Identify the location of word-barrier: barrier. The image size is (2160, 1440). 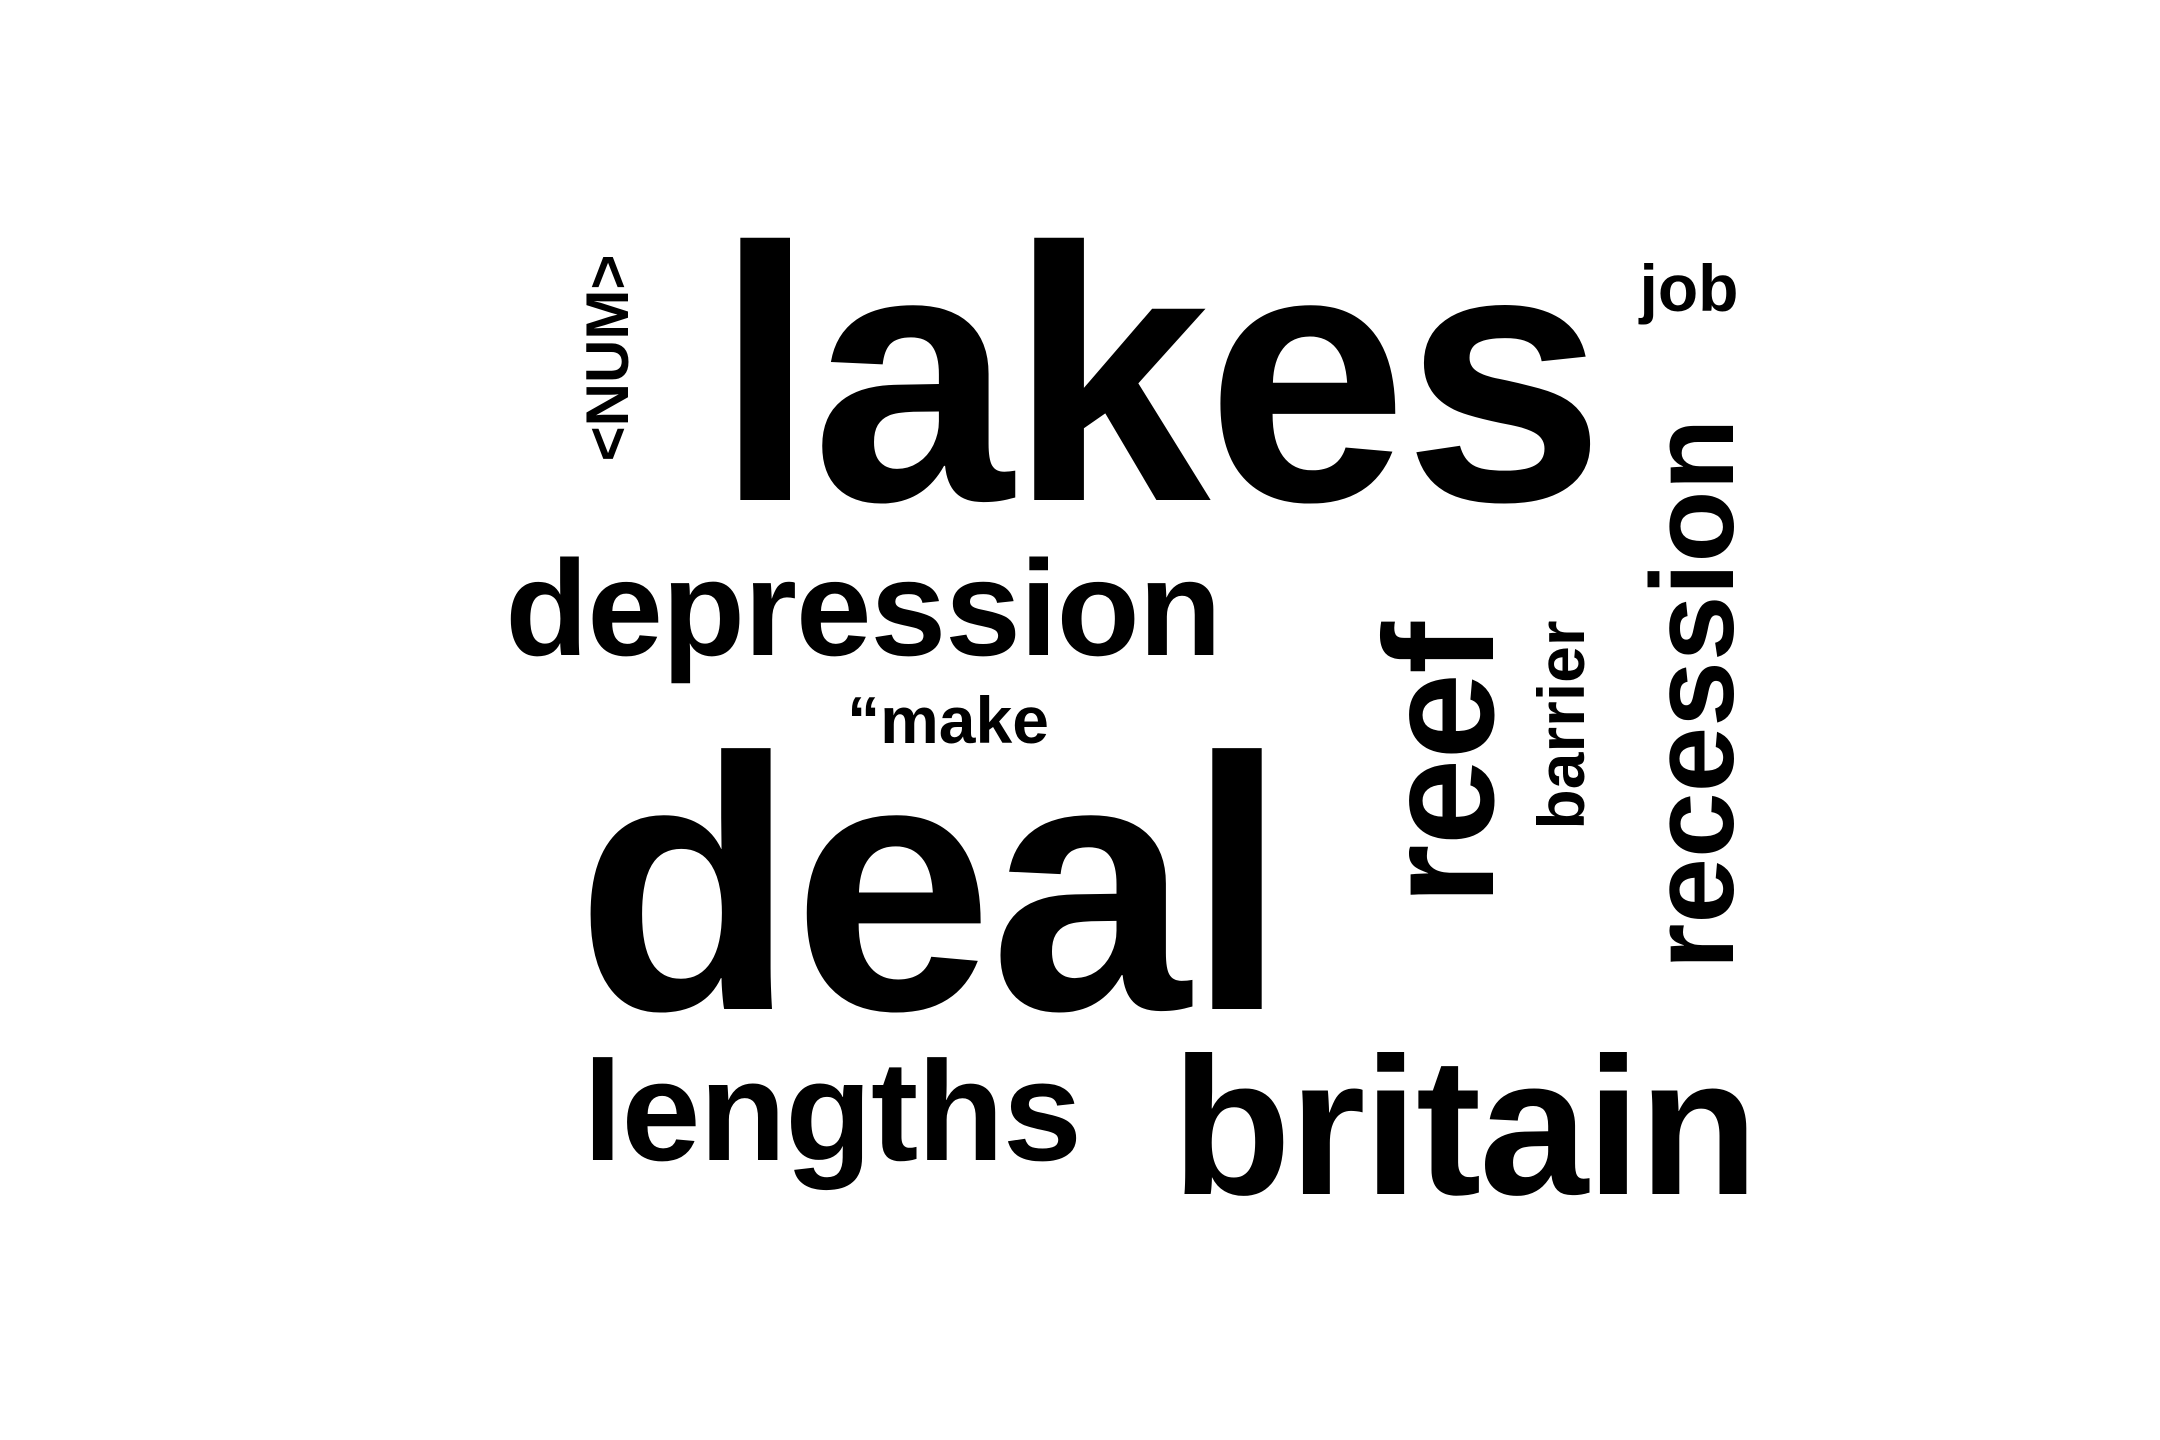
(1561, 725).